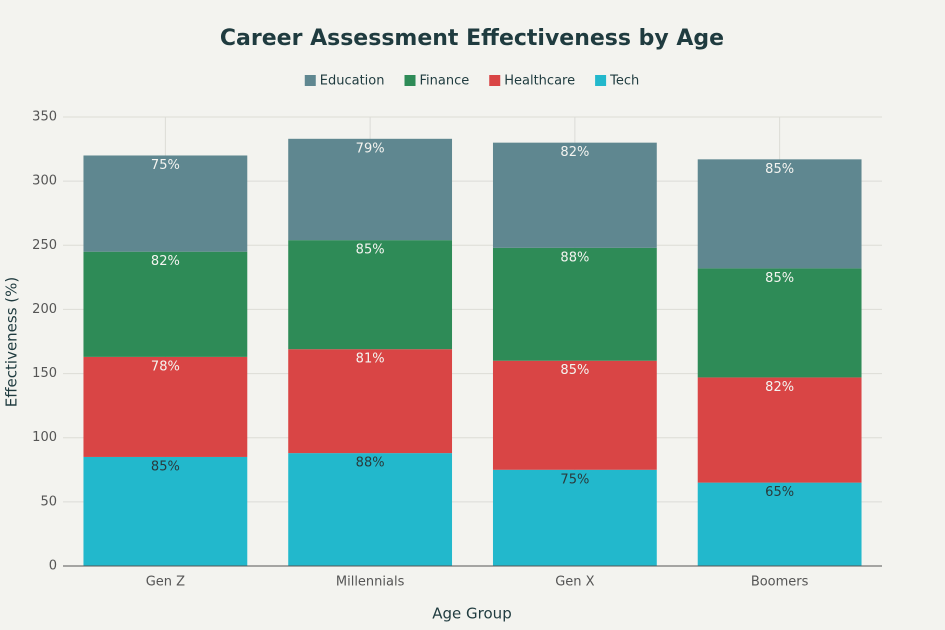 The image size is (945, 630). Describe the element at coordinates (779, 492) in the screenshot. I see `data-label: 65%` at that location.